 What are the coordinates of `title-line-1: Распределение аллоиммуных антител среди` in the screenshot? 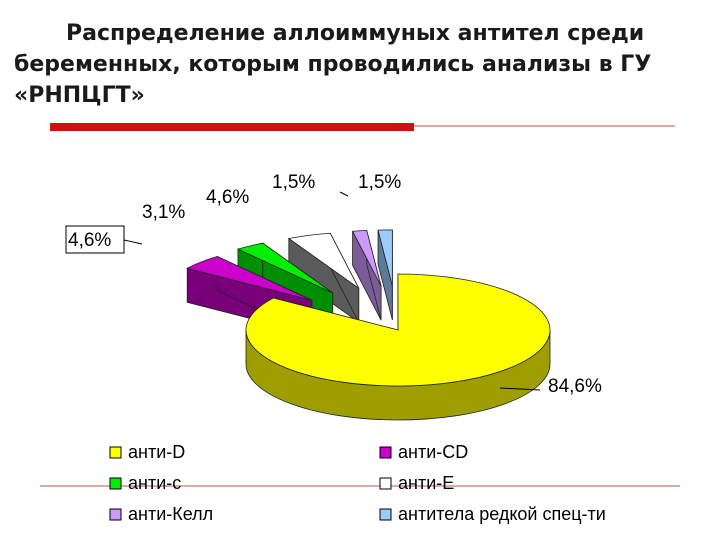 It's located at (355, 33).